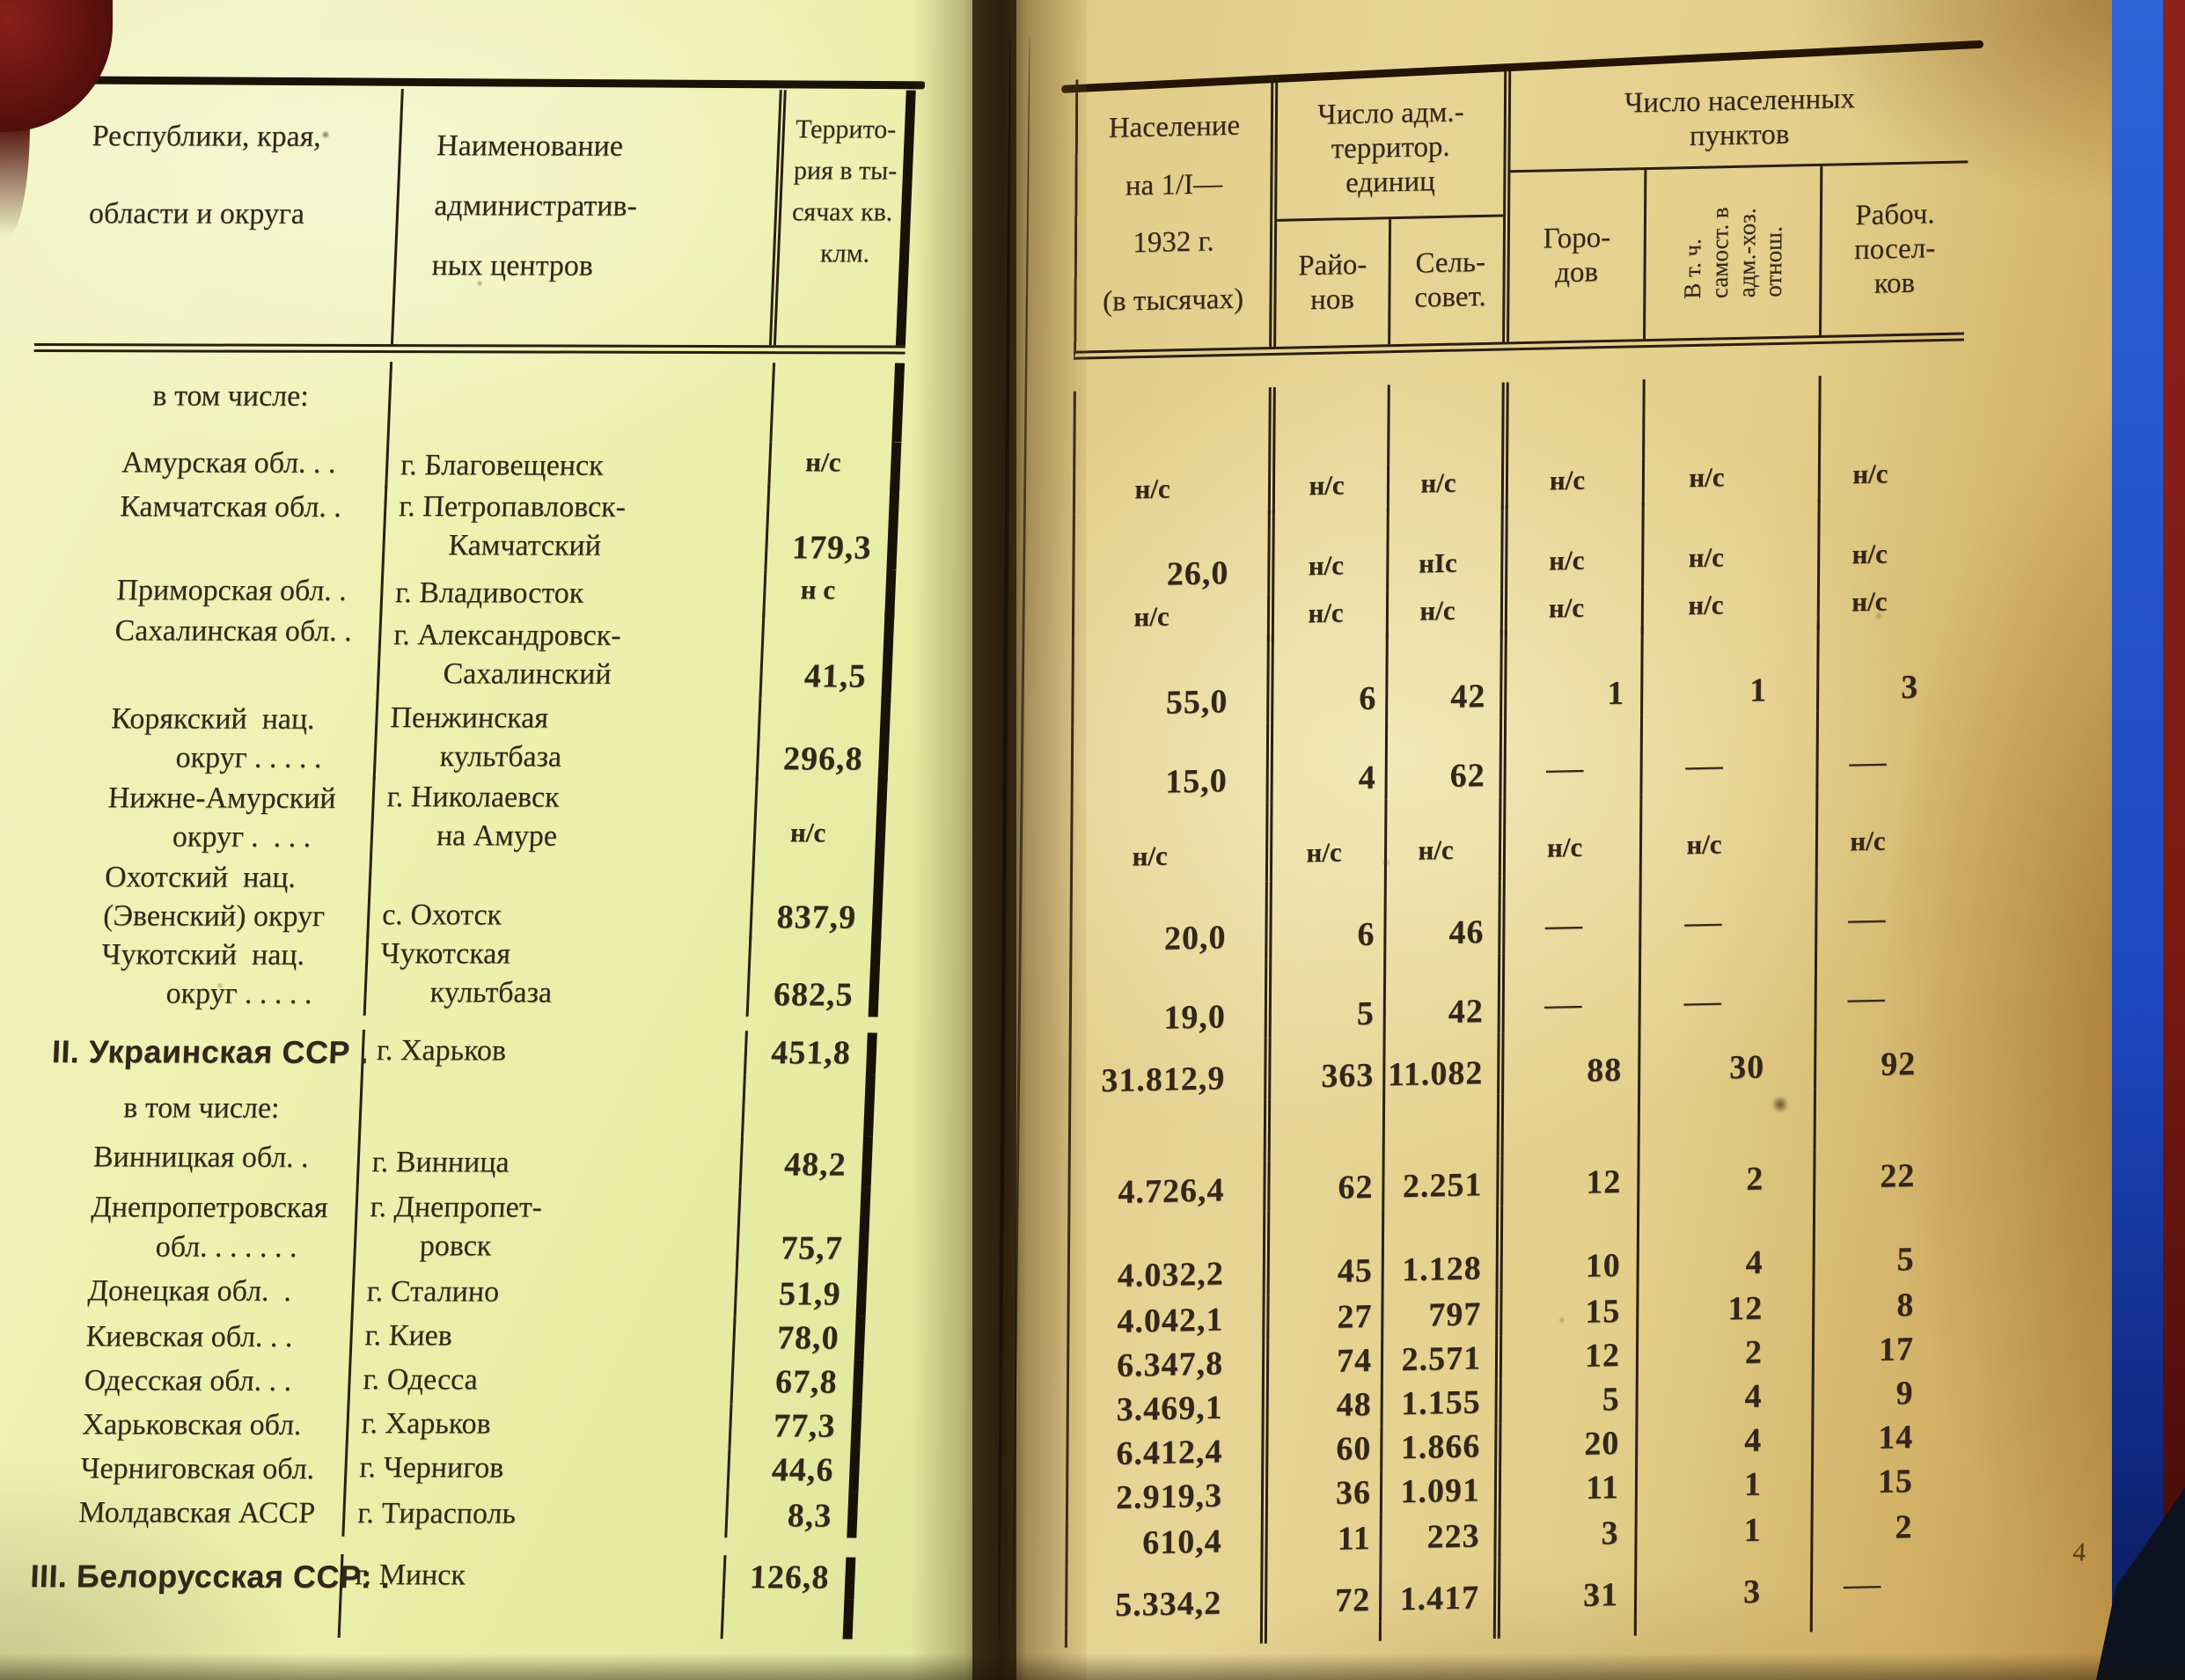 The width and height of the screenshot is (2185, 1680). I want to click on admin-center-line: ровск, so click(456, 1246).